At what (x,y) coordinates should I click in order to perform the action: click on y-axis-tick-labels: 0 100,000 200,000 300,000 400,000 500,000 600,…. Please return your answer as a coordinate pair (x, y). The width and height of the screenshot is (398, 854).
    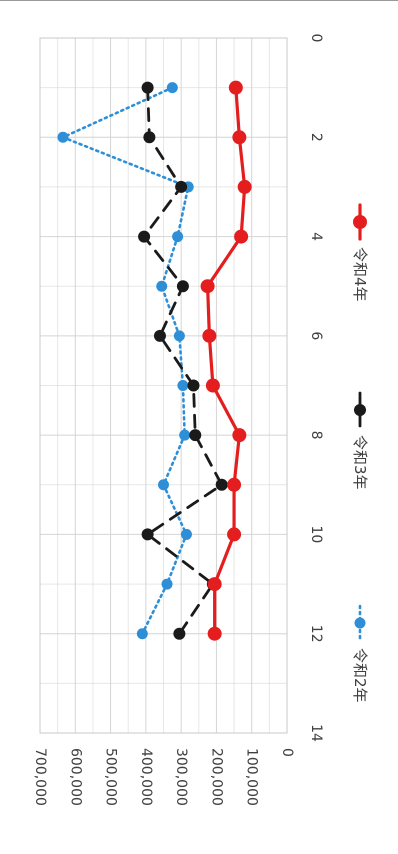
    Looking at the image, I should click on (163, 777).